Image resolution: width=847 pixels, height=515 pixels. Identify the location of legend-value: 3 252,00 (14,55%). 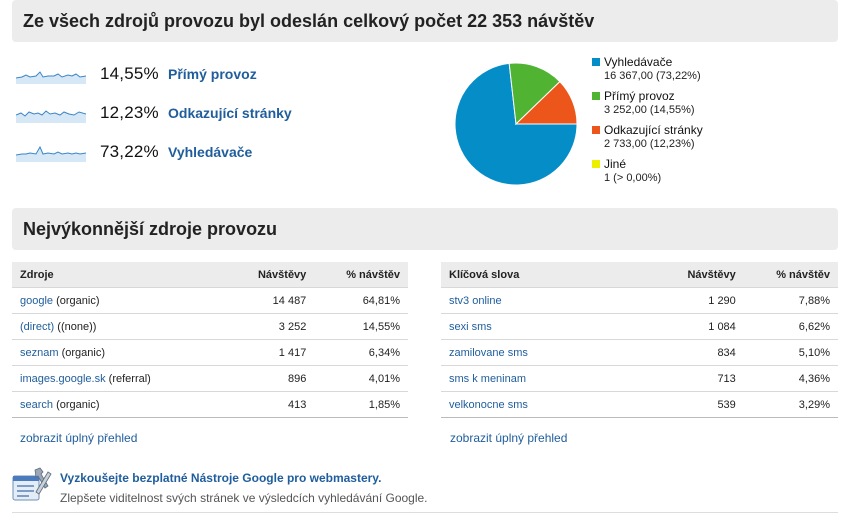
(649, 110).